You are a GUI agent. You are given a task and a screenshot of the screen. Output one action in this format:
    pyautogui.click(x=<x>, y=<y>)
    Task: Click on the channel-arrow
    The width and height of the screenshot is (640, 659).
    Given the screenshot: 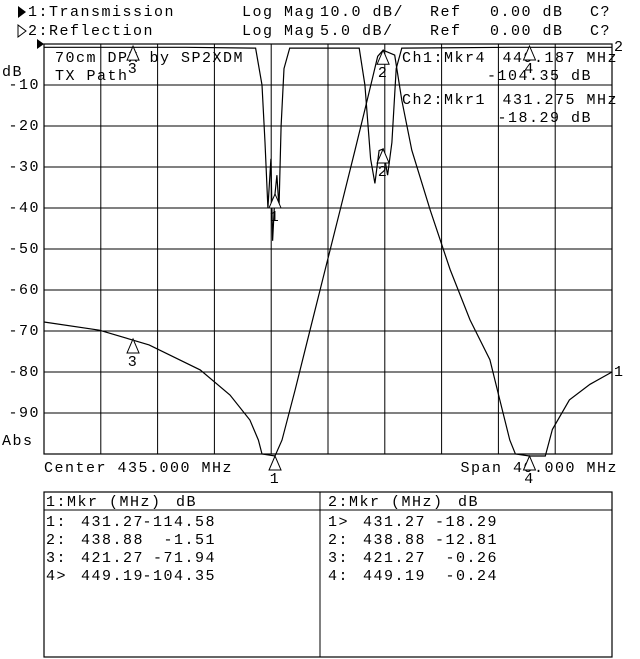 What is the action you would take?
    pyautogui.click(x=22, y=31)
    